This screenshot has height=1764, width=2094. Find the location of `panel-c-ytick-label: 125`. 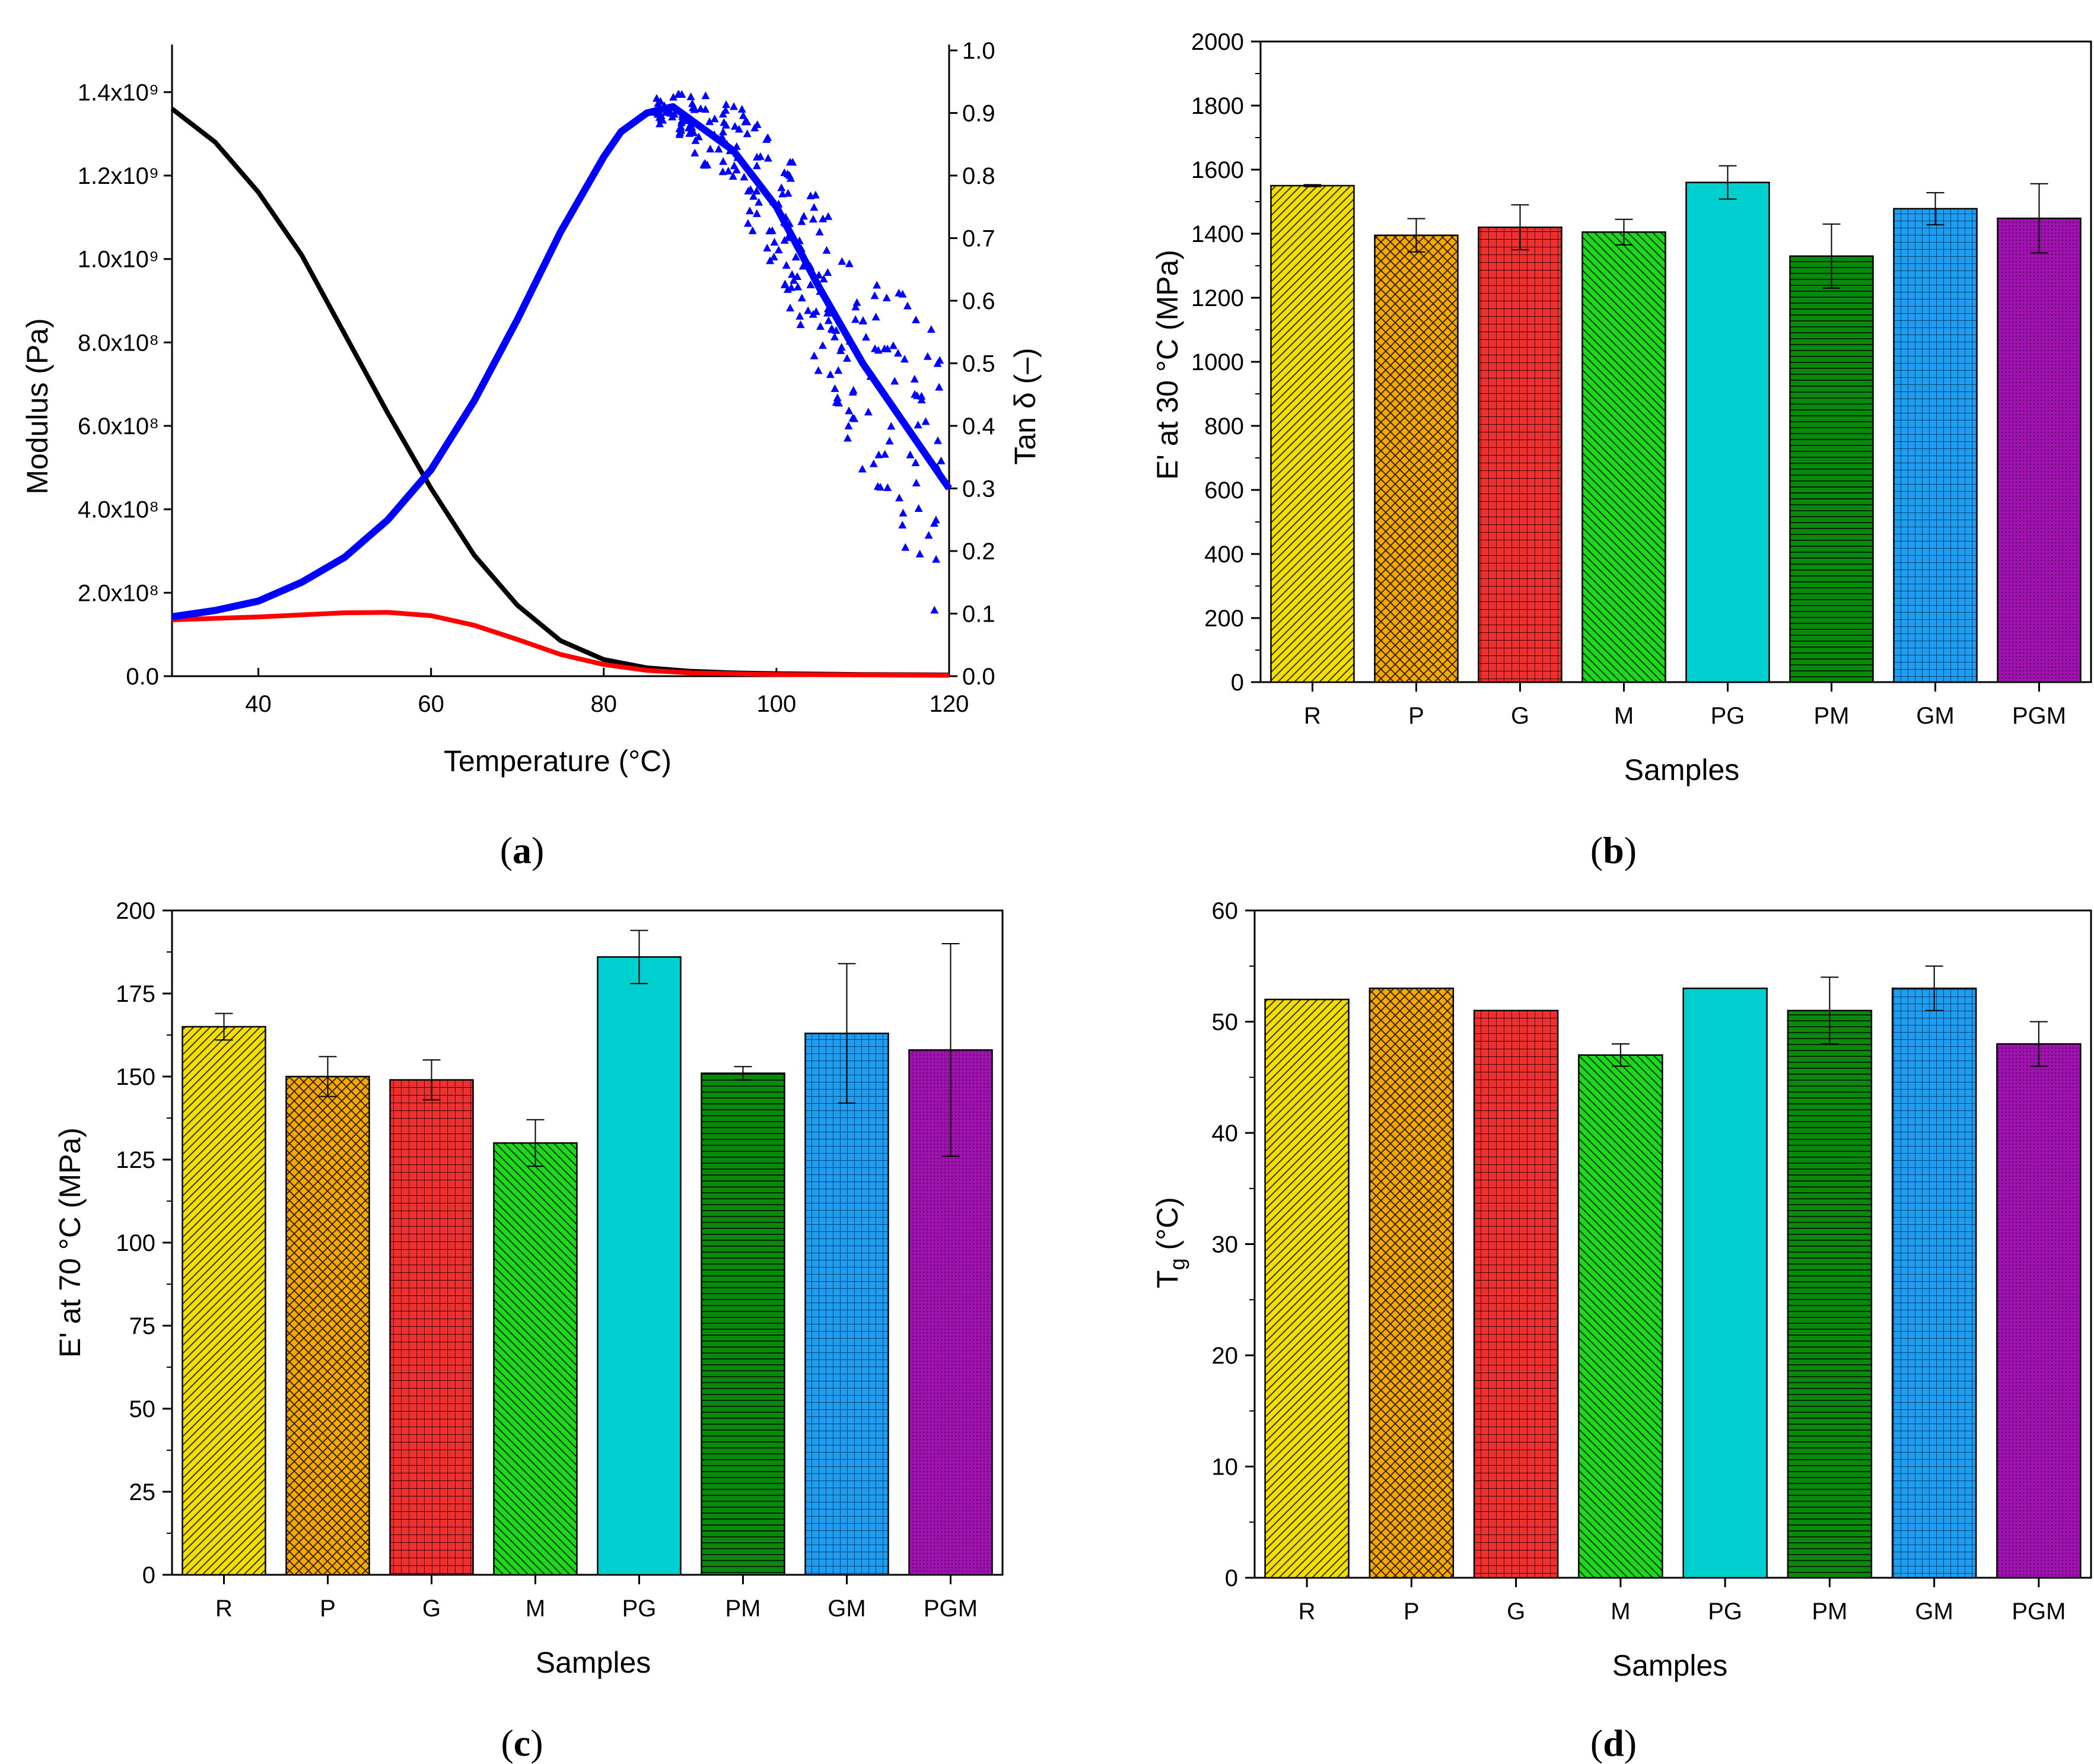

panel-c-ytick-label: 125 is located at coordinates (135, 1160).